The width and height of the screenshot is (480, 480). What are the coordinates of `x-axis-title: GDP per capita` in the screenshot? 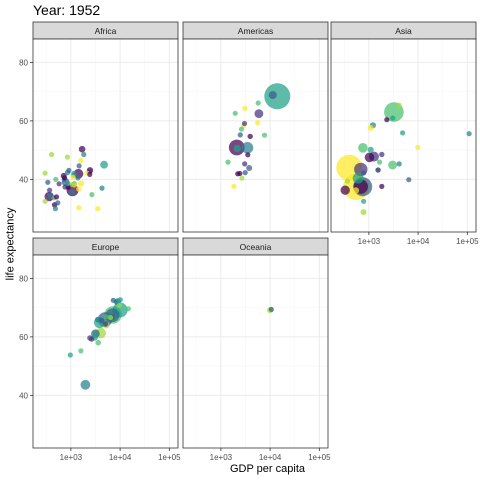 It's located at (268, 469).